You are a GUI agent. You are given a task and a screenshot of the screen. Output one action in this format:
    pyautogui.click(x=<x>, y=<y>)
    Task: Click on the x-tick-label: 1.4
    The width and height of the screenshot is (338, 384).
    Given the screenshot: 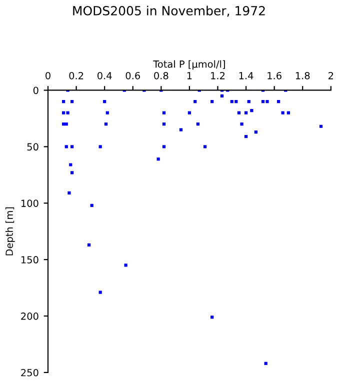 What is the action you would take?
    pyautogui.click(x=246, y=76)
    